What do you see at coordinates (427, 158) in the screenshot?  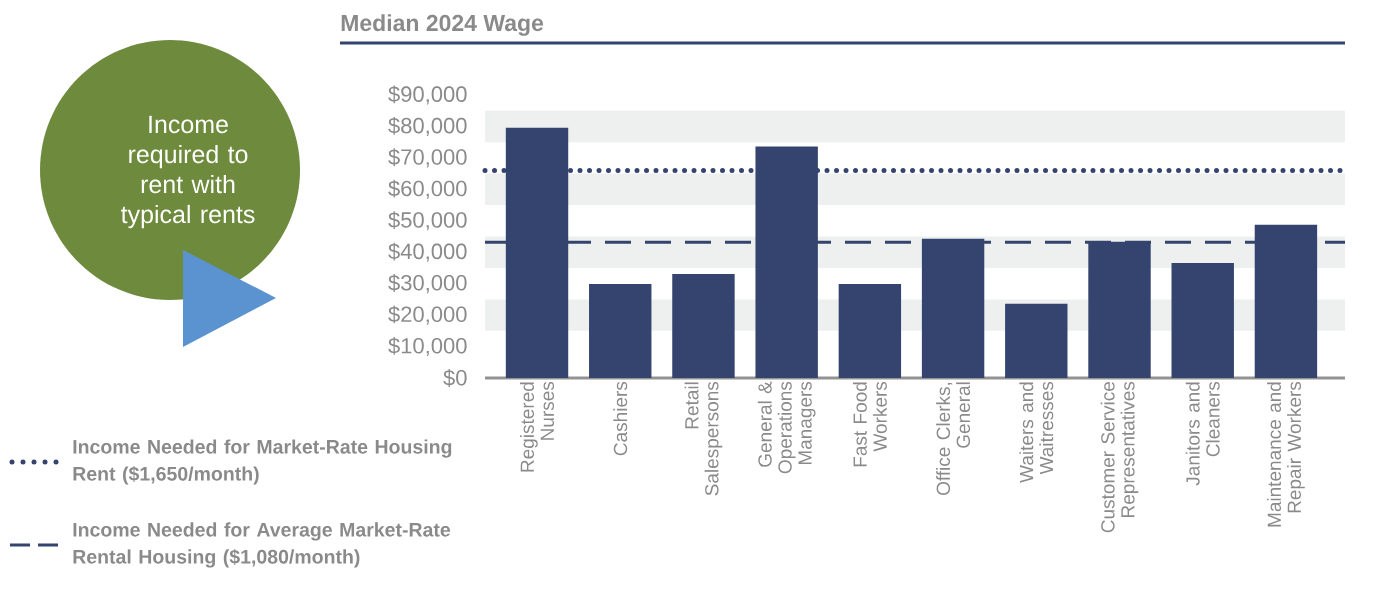 I see `y-tick-label: $70,000` at bounding box center [427, 158].